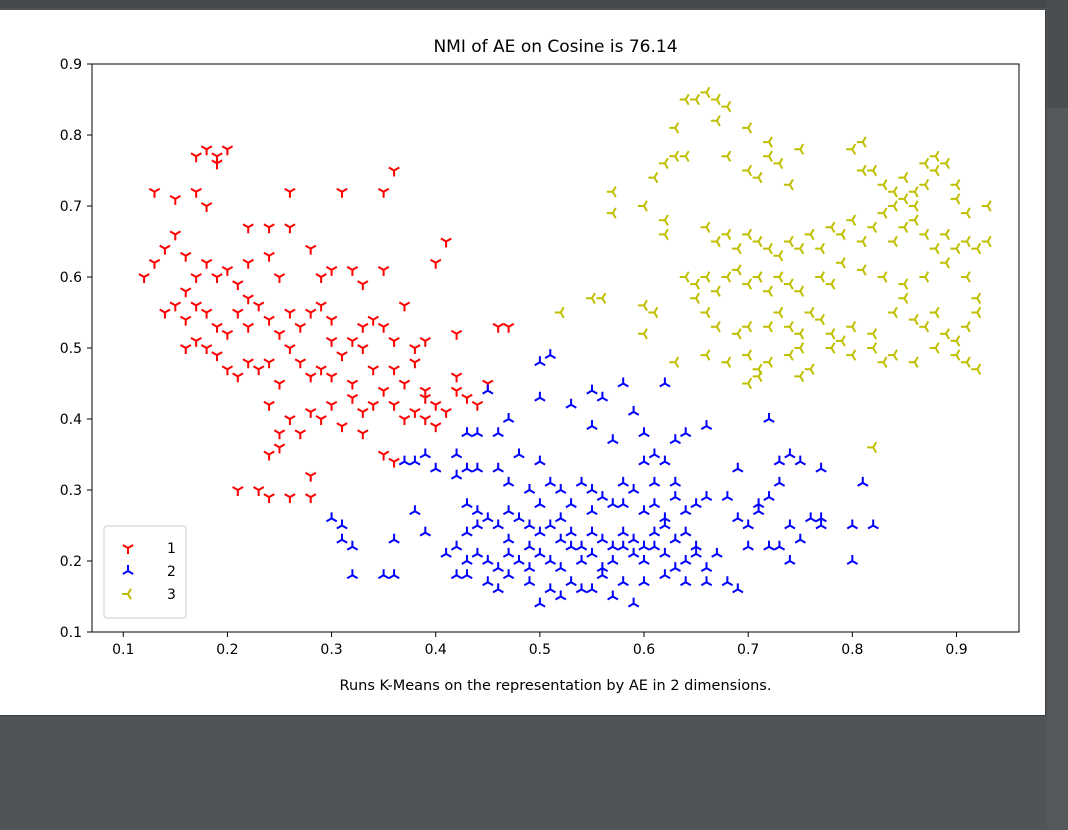  Describe the element at coordinates (331, 650) in the screenshot. I see `x-tick-label: 0.3` at that location.